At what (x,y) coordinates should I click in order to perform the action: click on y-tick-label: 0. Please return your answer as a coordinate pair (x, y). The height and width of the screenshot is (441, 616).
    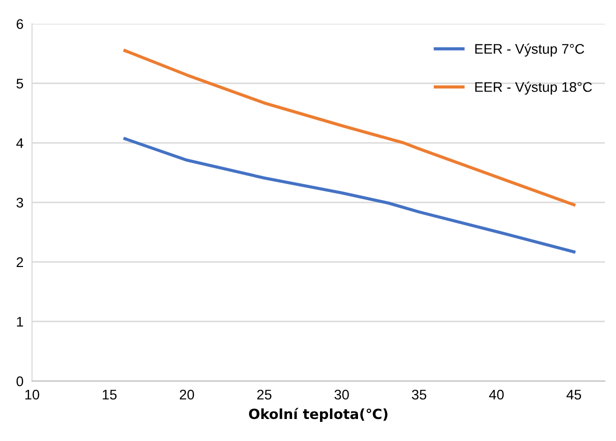
    Looking at the image, I should click on (20, 381).